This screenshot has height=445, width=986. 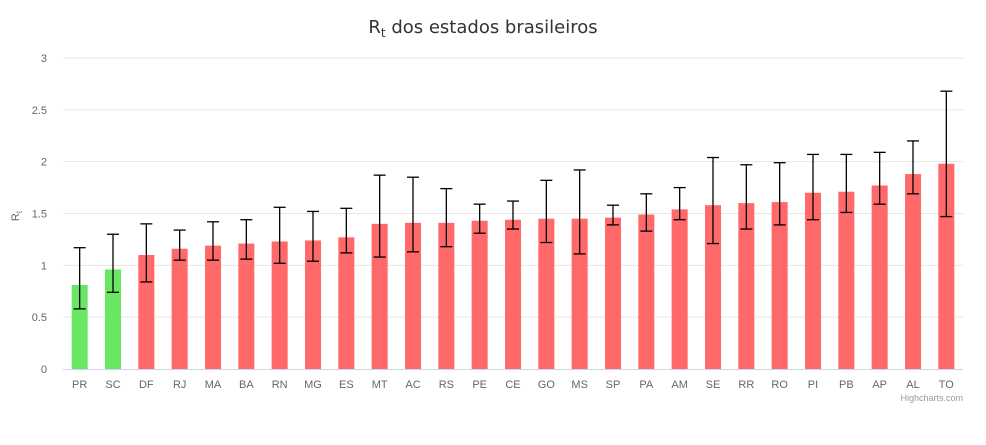 I want to click on x-tick-label: SC, so click(x=112, y=385).